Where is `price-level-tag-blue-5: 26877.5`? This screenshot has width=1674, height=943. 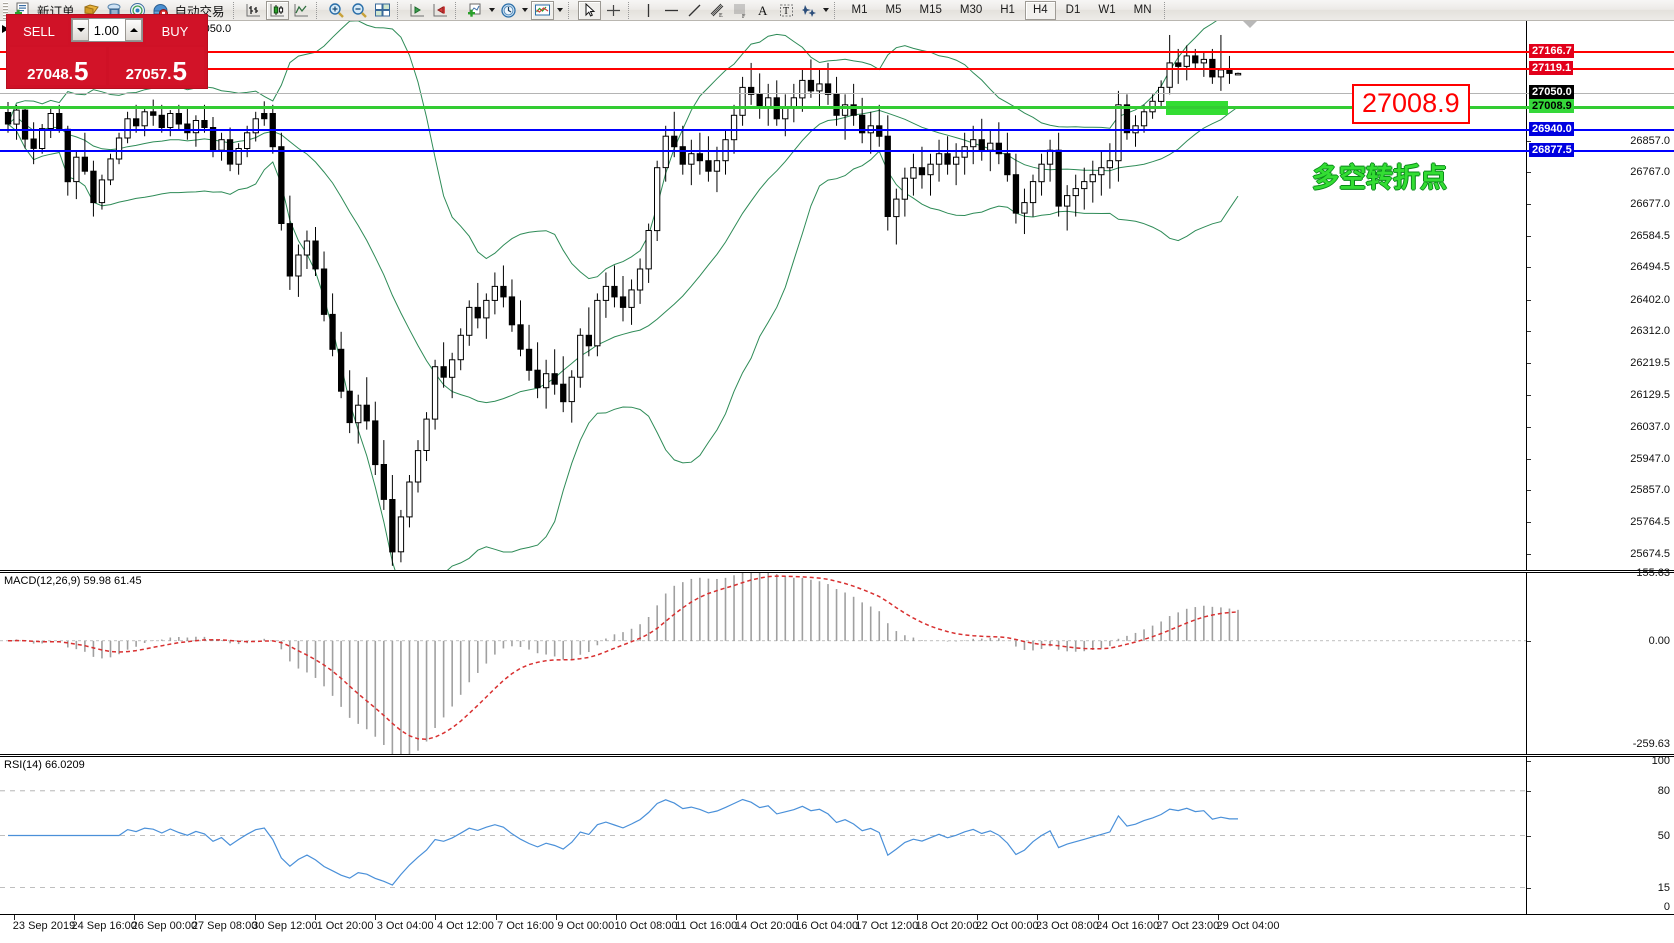 price-level-tag-blue-5: 26877.5 is located at coordinates (1551, 150).